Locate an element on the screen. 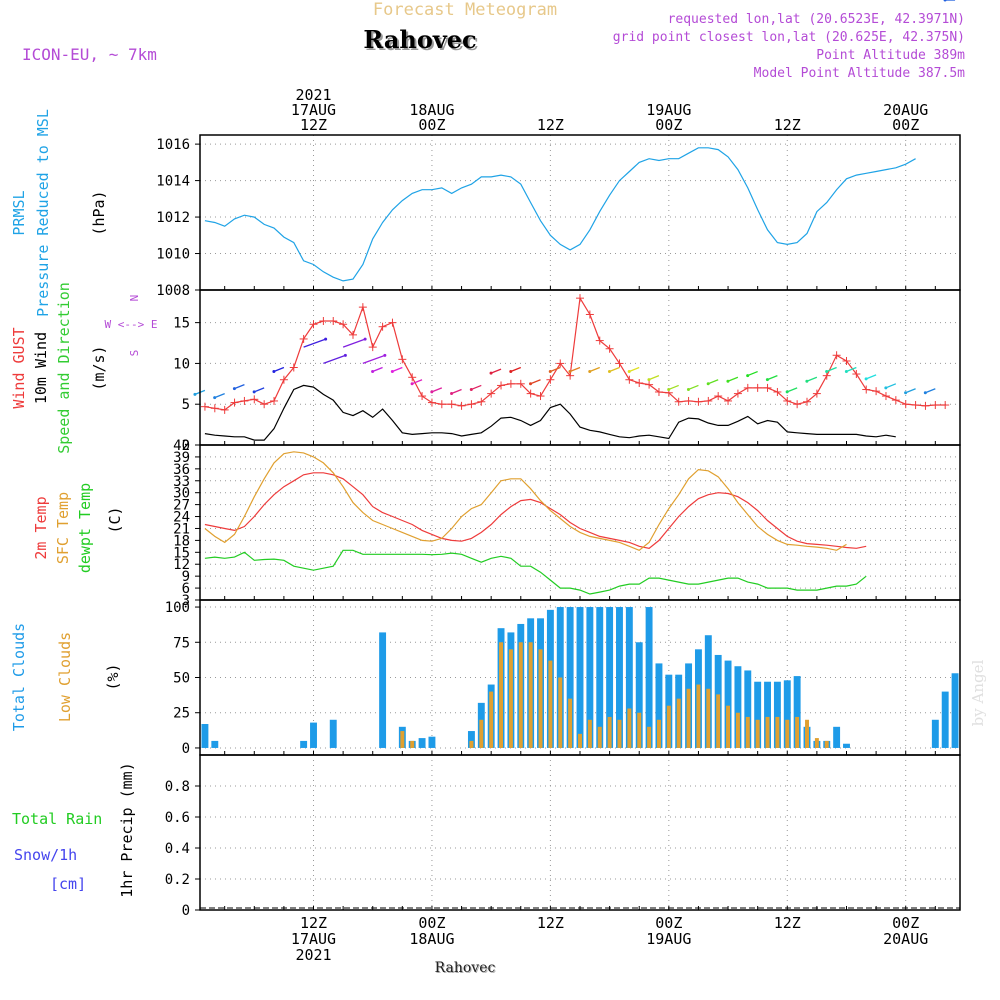  top-time-label: 19AUG is located at coordinates (668, 110).